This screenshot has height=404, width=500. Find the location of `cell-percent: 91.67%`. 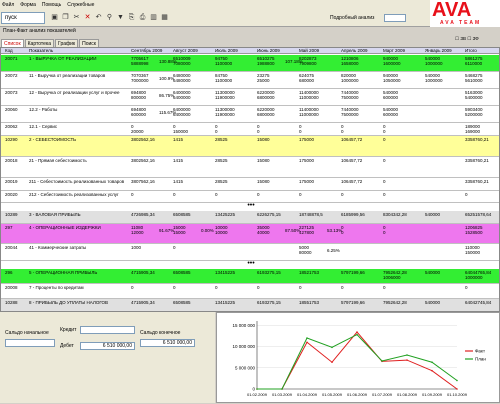

cell-percent: 91.67% is located at coordinates (167, 230).